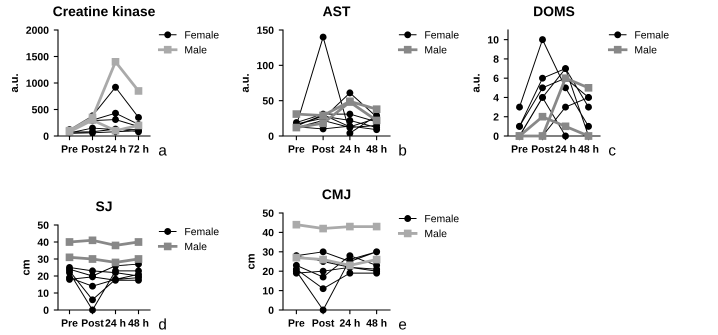  Describe the element at coordinates (37, 83) in the screenshot. I see `y-tick-label: 1000` at that location.